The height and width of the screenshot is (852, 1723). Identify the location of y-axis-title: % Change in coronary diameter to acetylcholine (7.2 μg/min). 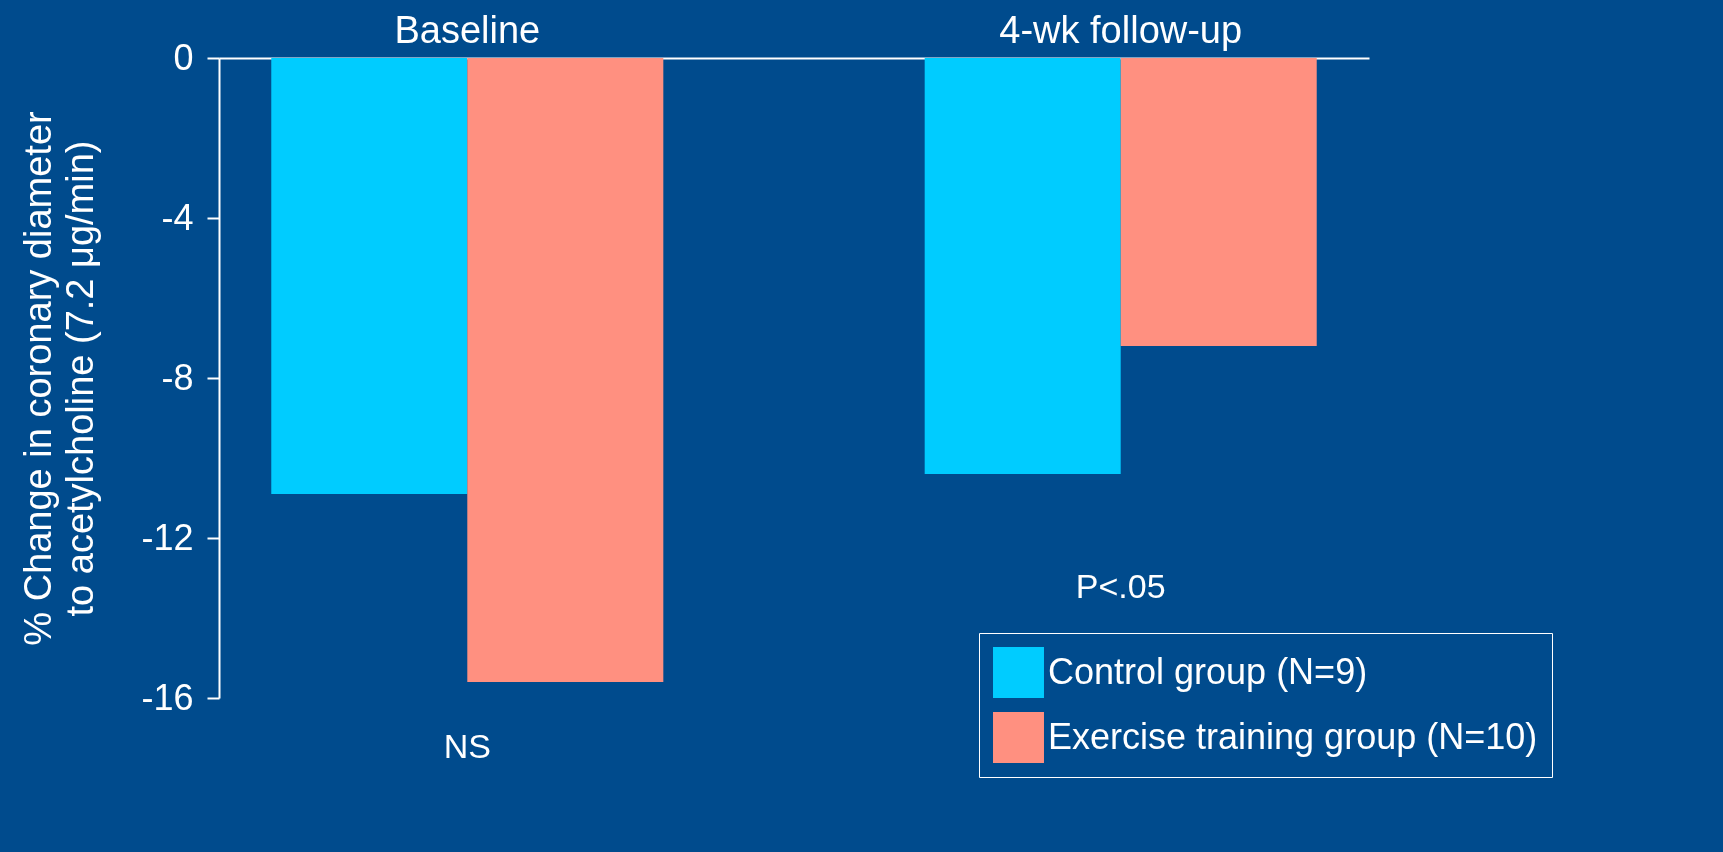
(59, 378).